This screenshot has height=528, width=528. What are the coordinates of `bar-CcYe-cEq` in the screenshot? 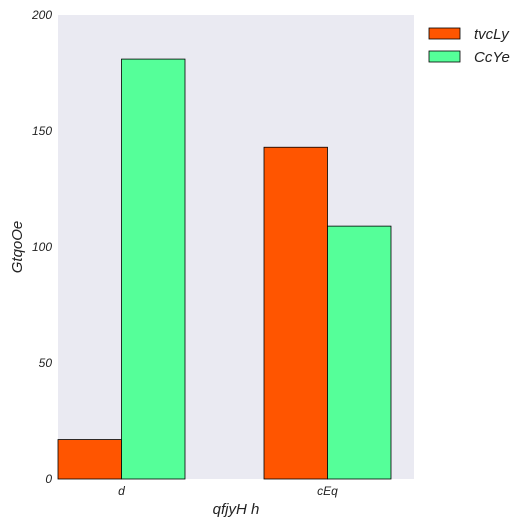 It's located at (359, 352).